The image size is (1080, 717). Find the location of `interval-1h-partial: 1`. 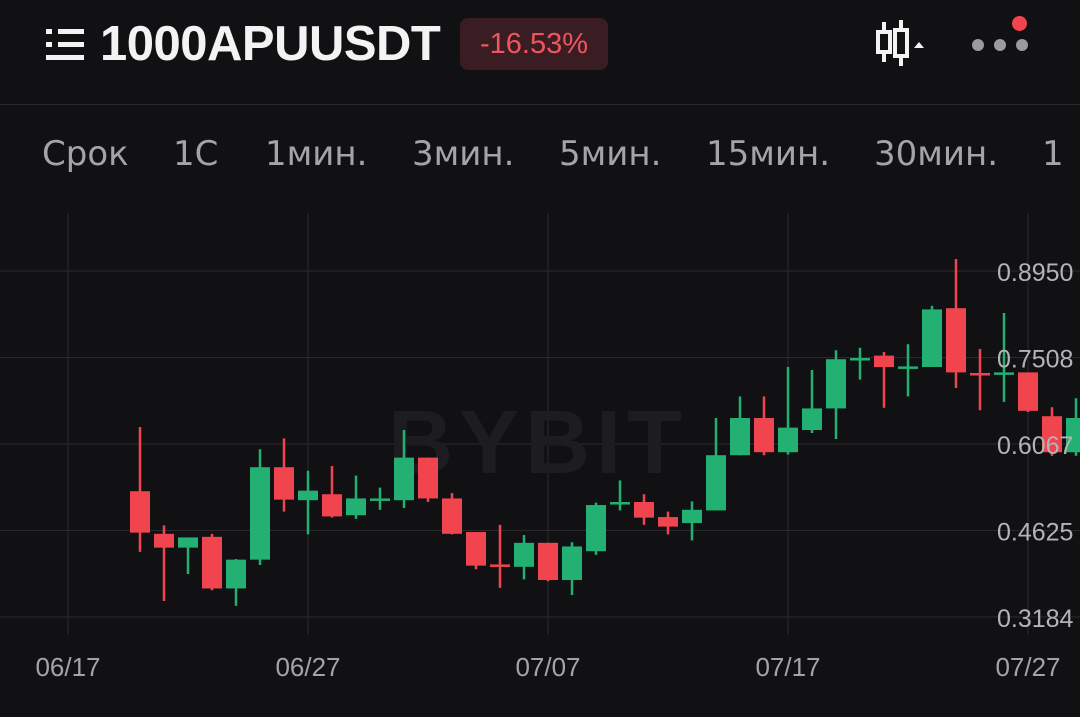

interval-1h-partial: 1 is located at coordinates (1053, 154).